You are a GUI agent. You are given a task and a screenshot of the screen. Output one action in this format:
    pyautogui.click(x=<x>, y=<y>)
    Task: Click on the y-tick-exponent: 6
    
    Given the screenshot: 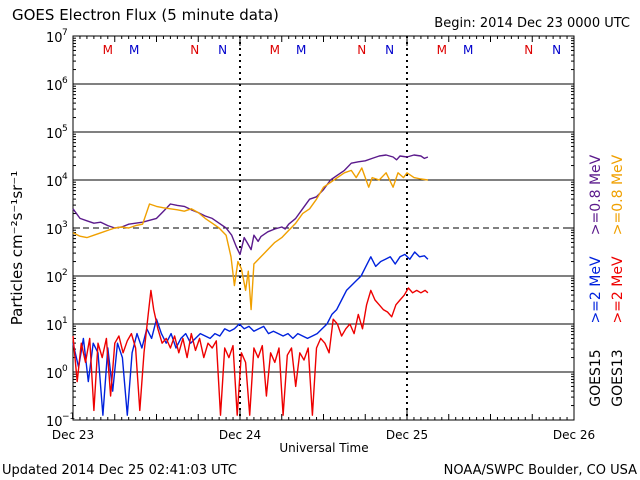 What is the action you would take?
    pyautogui.click(x=65, y=81)
    